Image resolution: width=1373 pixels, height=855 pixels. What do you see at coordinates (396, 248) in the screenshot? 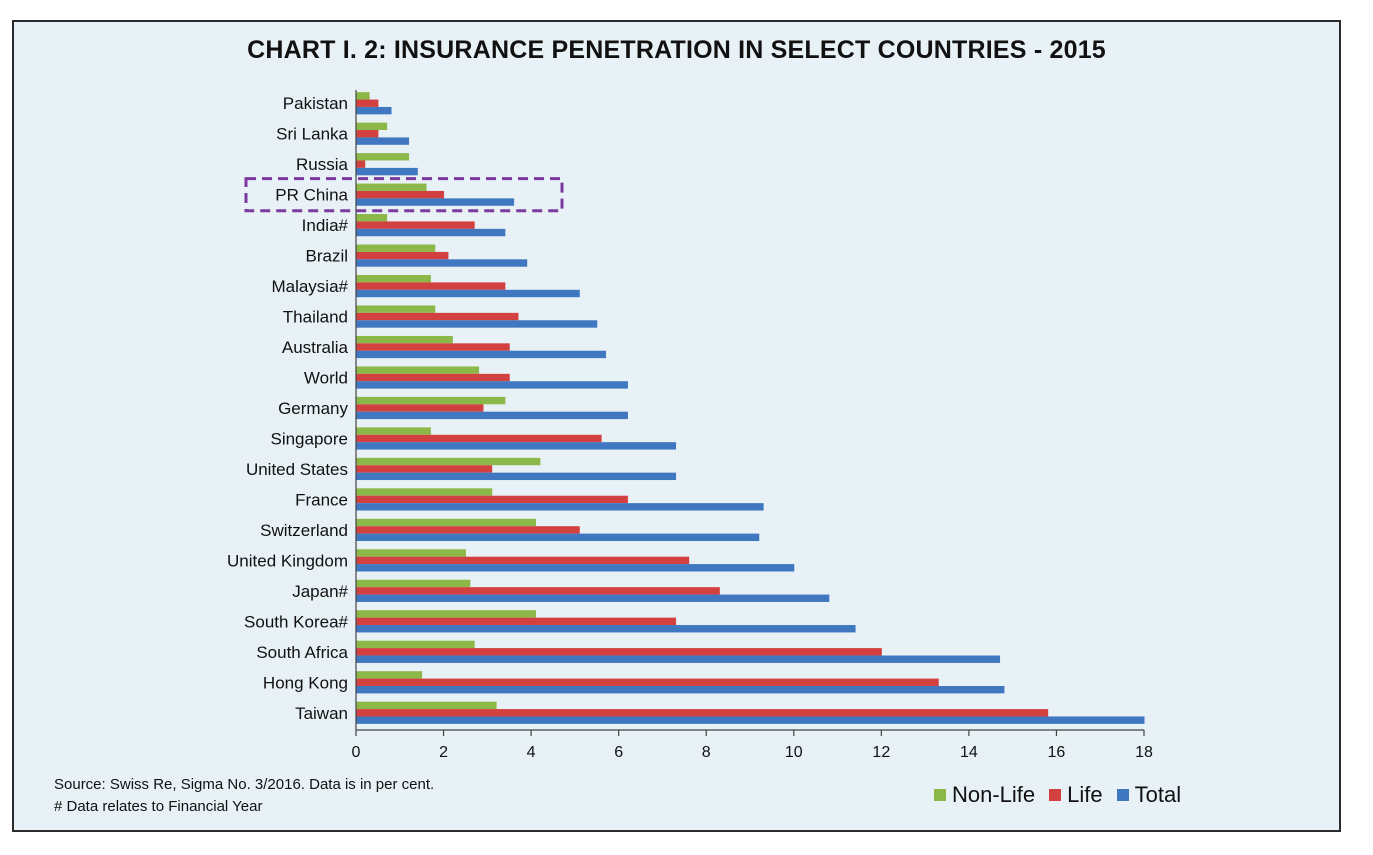
I see `bar-brazil-non-life` at bounding box center [396, 248].